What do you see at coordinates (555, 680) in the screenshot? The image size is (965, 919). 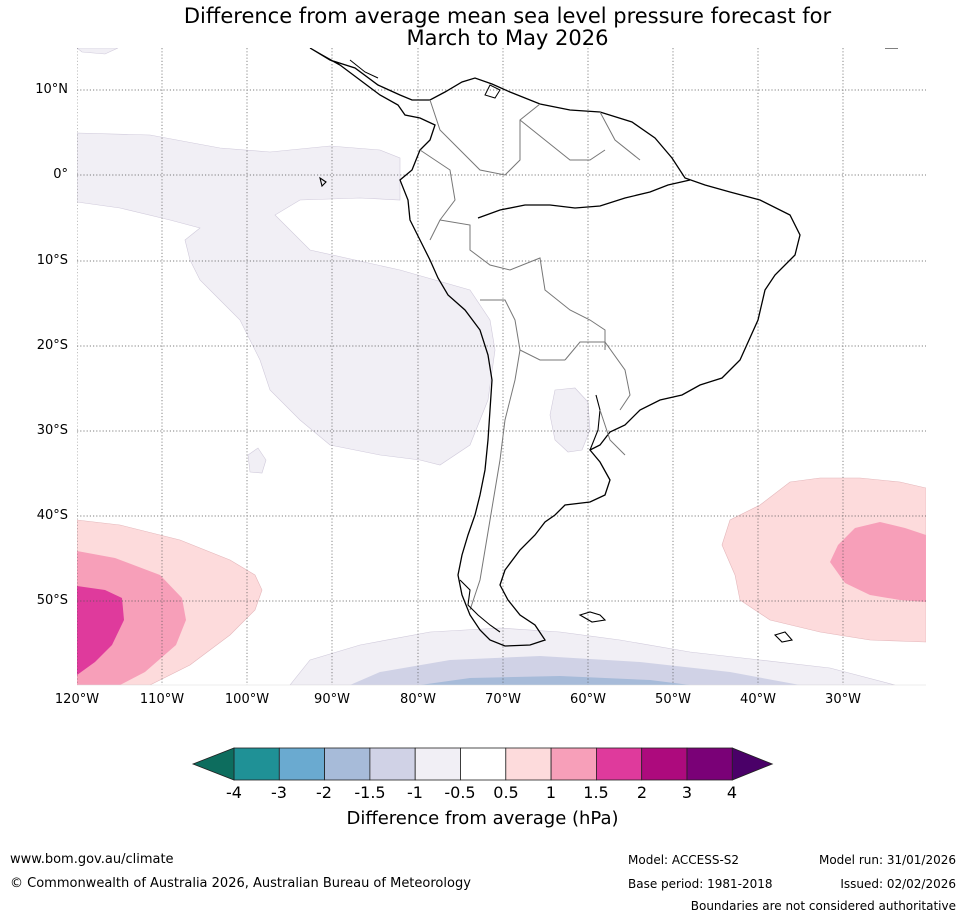 I see `anomaly-region-minus-1.5-south` at bounding box center [555, 680].